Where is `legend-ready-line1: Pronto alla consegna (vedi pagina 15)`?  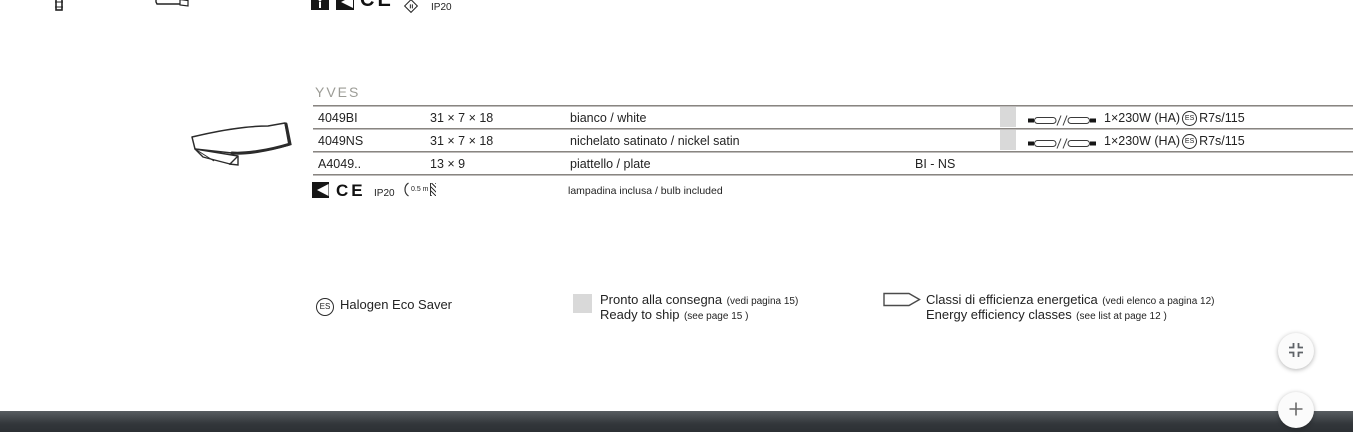 legend-ready-line1: Pronto alla consegna (vedi pagina 15) is located at coordinates (699, 299).